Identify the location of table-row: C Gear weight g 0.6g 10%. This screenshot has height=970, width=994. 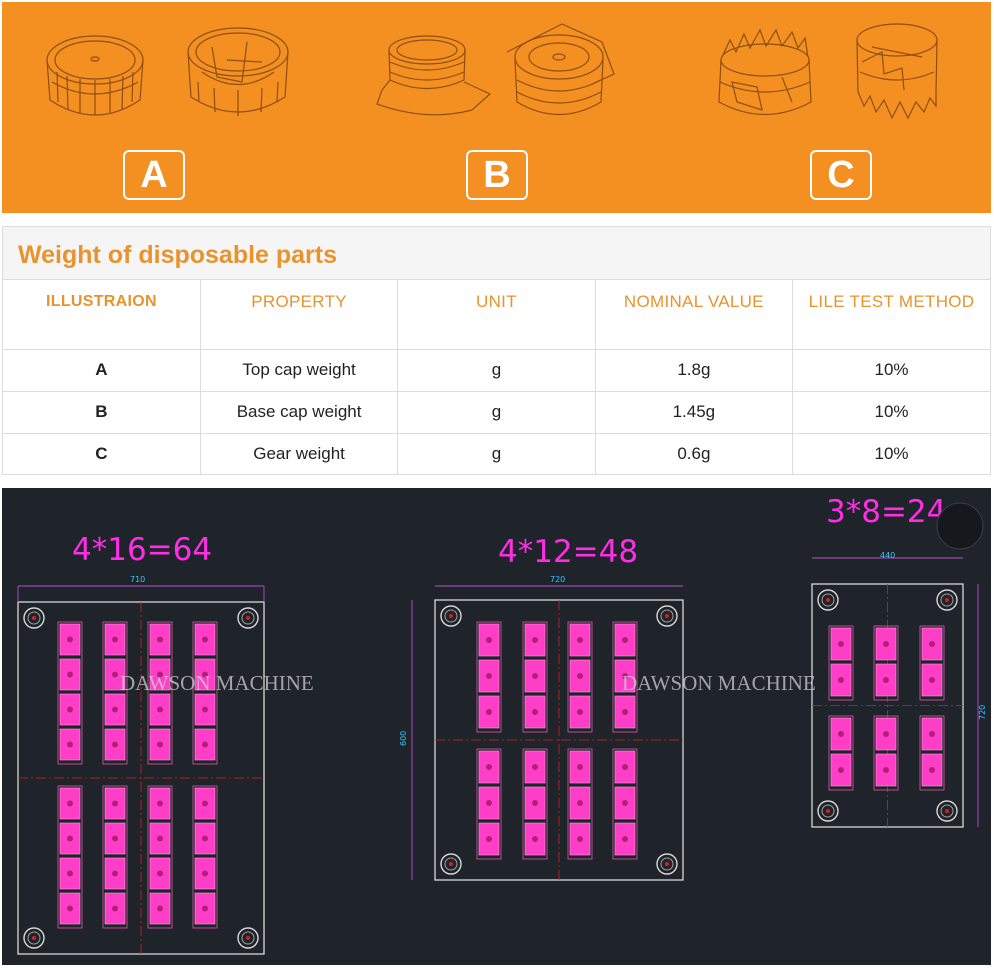
(496, 454).